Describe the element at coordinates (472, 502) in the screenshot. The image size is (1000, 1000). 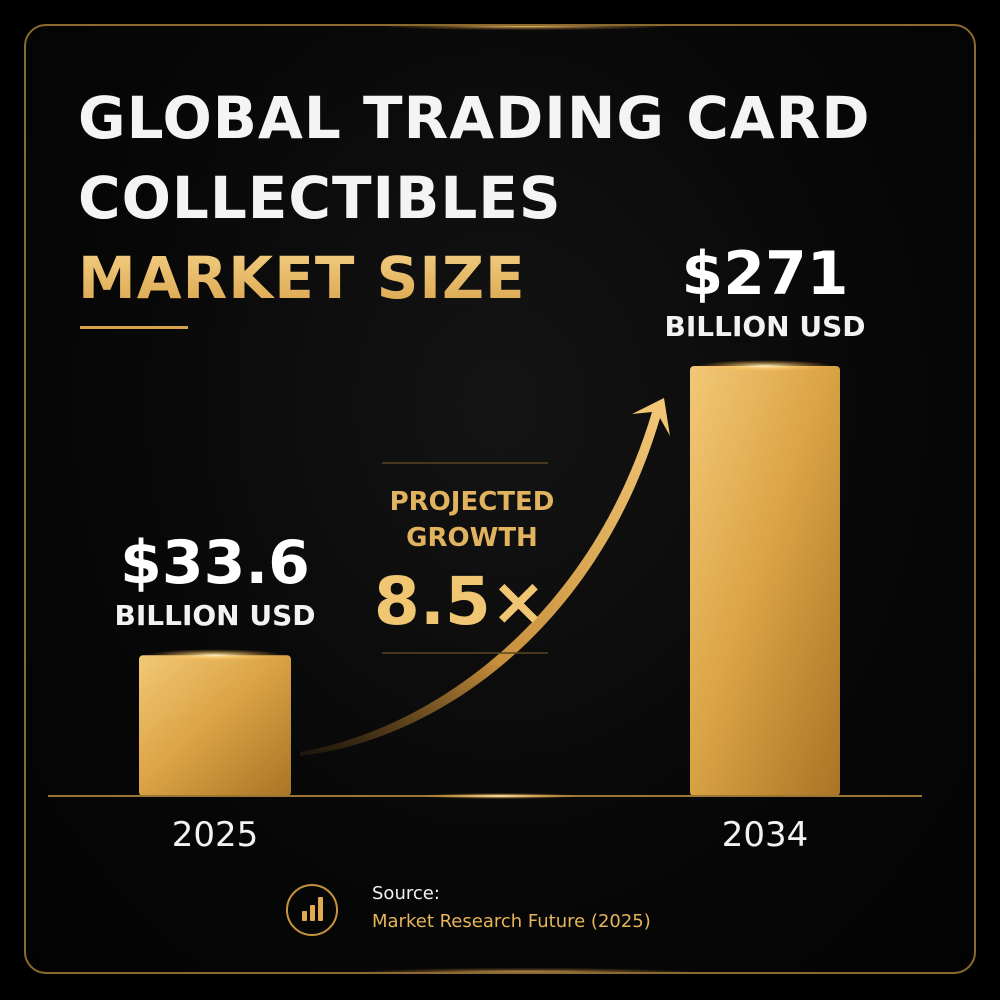
I see `growth-label-line-1: PROJECTED` at that location.